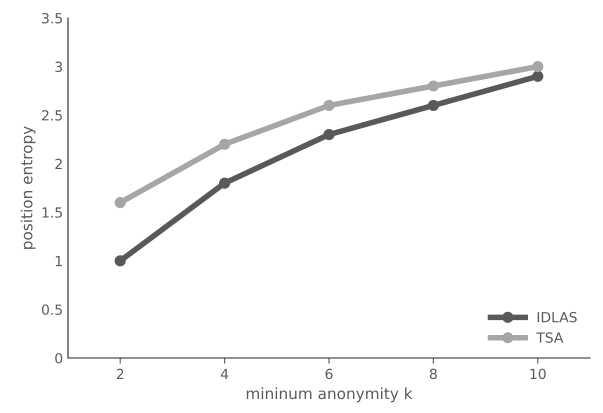 The height and width of the screenshot is (413, 603). Describe the element at coordinates (52, 18) in the screenshot. I see `y-tick-label: 3.5` at that location.